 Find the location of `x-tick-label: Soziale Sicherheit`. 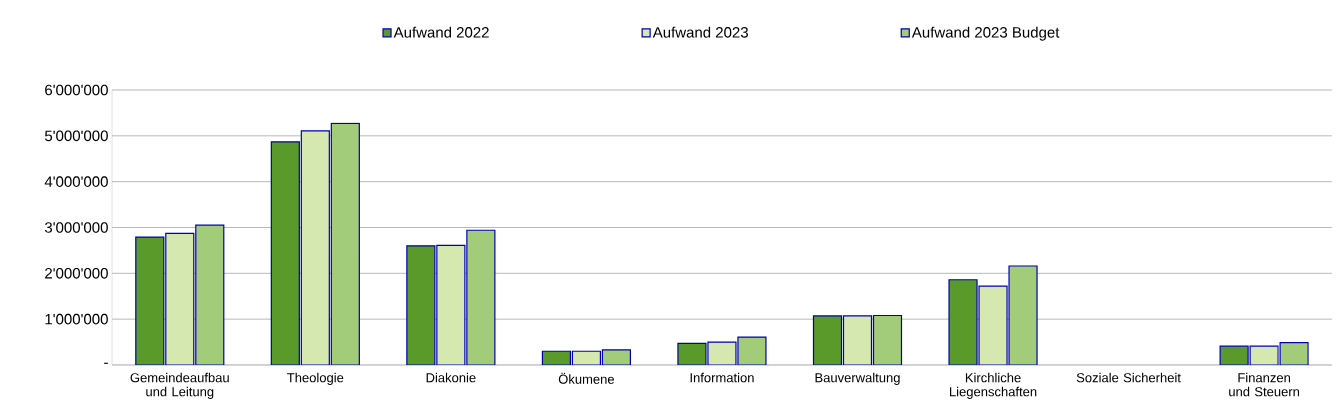

x-tick-label: Soziale Sicherheit is located at coordinates (1128, 377).